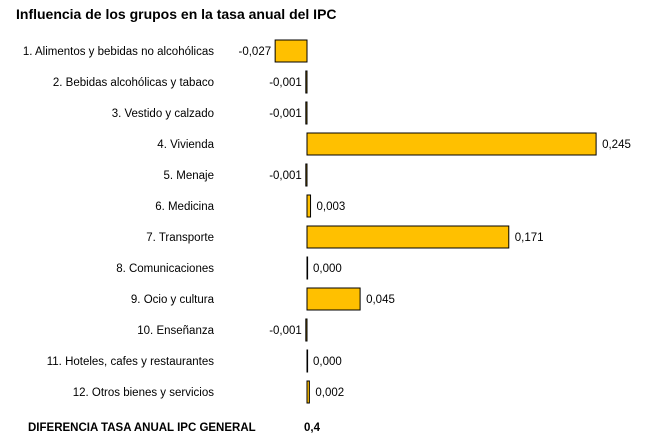 This screenshot has width=651, height=441. Describe the element at coordinates (331, 207) in the screenshot. I see `data-label: 0,003` at that location.